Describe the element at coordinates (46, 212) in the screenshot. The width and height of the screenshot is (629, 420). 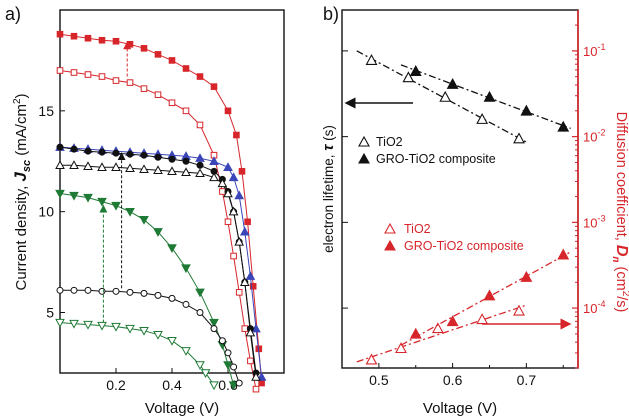
I see `y-tick-label: 10` at that location.